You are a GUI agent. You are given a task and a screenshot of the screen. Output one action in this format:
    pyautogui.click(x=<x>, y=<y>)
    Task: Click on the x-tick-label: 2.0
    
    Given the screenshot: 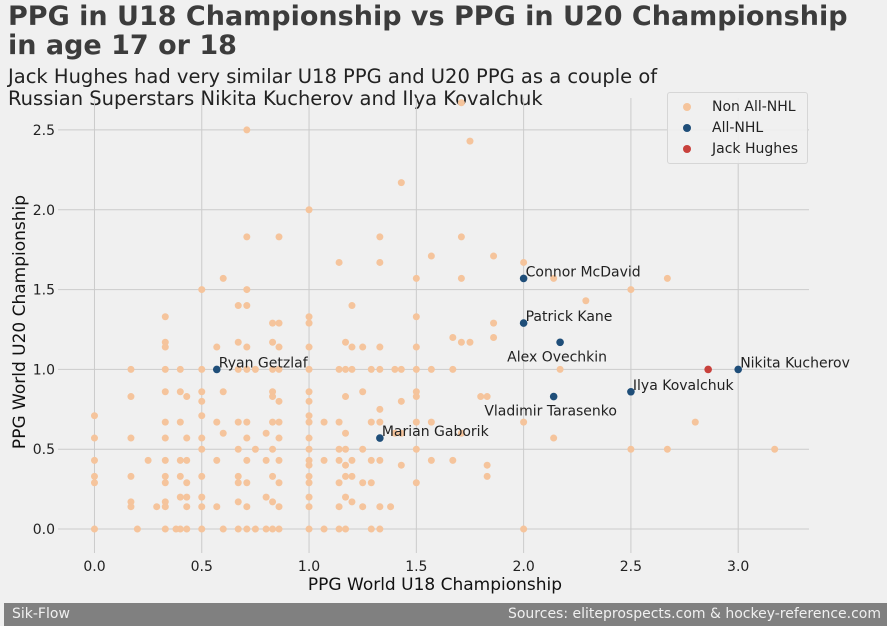 What is the action you would take?
    pyautogui.click(x=523, y=567)
    